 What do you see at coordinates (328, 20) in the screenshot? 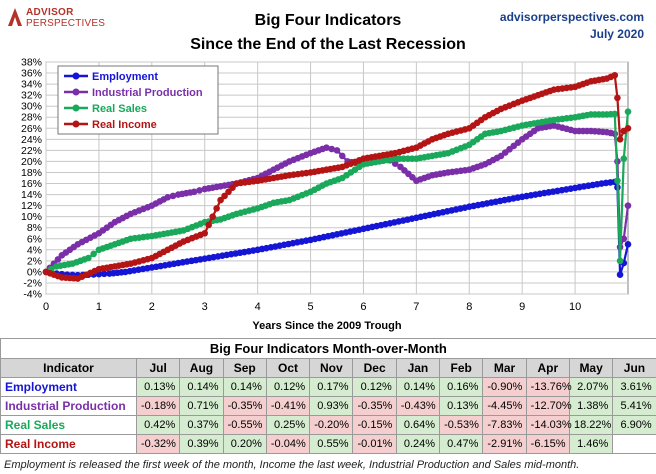
I see `chart-title-line1: Big Four Indicators` at bounding box center [328, 20].